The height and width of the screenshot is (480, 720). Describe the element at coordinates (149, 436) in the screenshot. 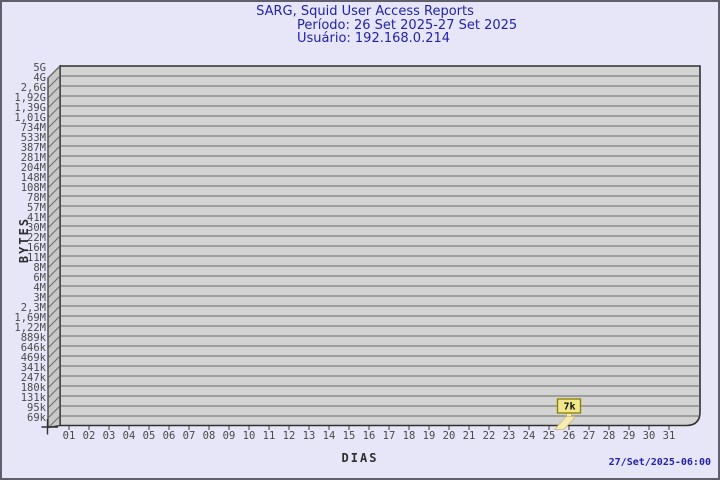

I see `x-tick-label: 05` at that location.